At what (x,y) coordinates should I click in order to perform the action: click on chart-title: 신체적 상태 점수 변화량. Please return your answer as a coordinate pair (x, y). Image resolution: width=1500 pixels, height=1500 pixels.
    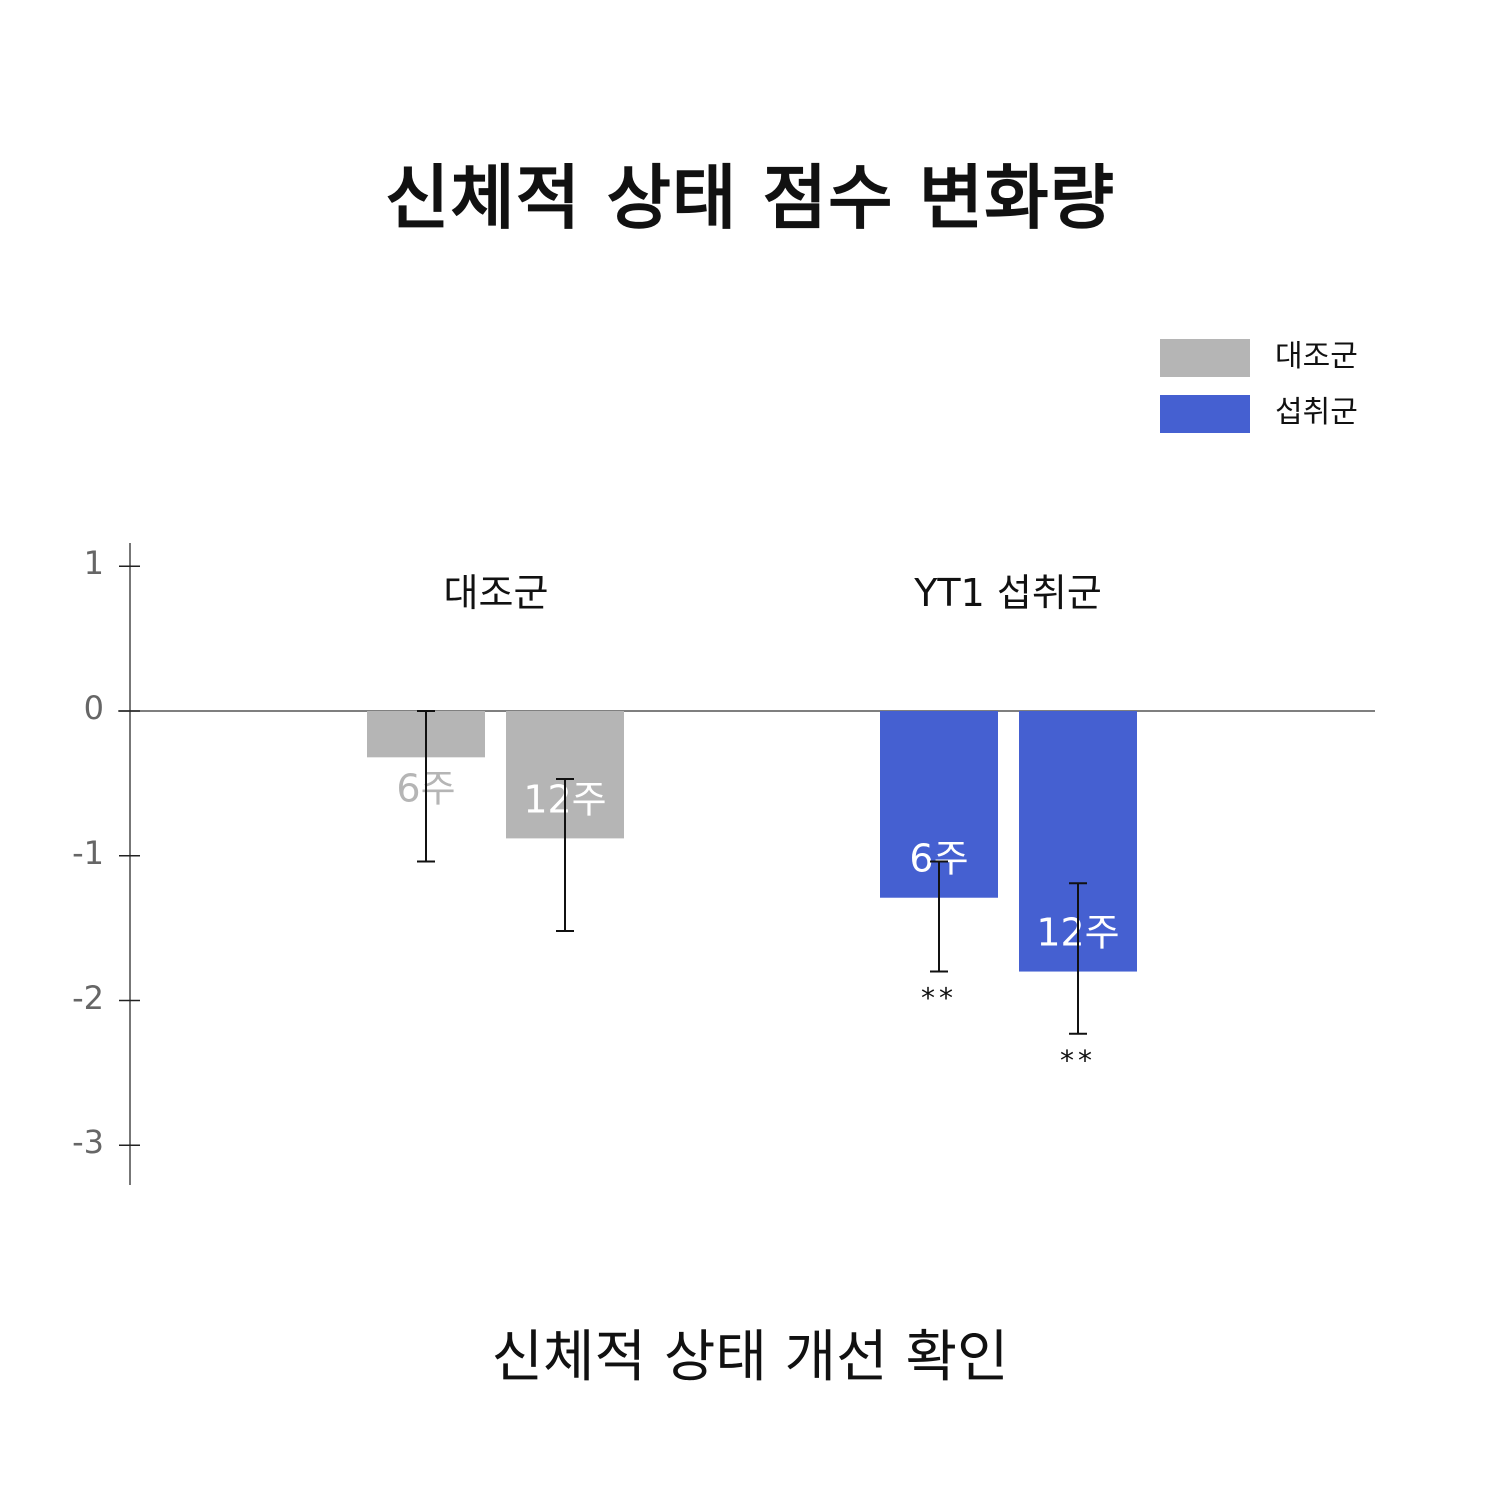
    Looking at the image, I should click on (750, 198).